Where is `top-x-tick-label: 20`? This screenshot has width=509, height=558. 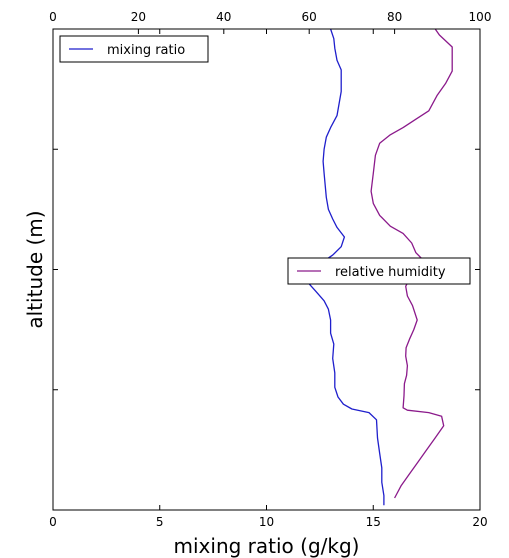
top-x-tick-label: 20 is located at coordinates (138, 17).